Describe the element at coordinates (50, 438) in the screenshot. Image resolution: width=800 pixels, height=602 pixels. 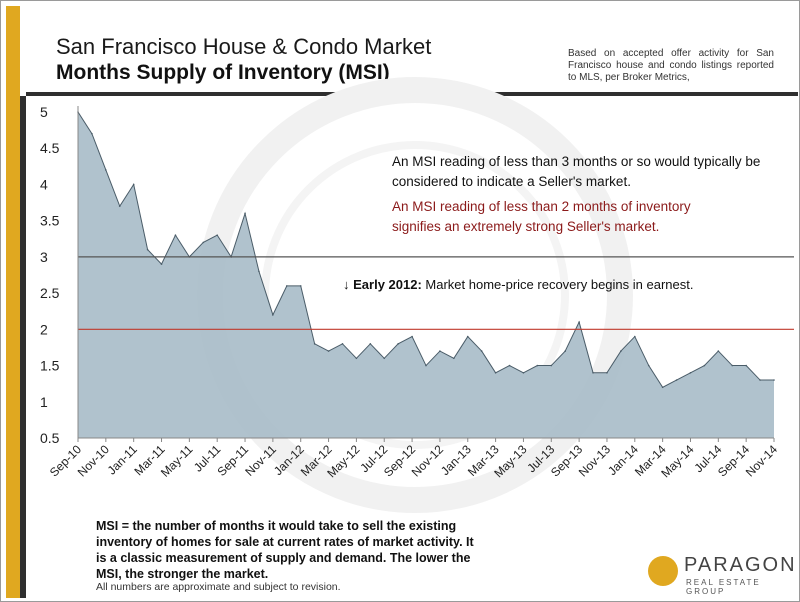
I see `y-tick-label: 0.5` at that location.